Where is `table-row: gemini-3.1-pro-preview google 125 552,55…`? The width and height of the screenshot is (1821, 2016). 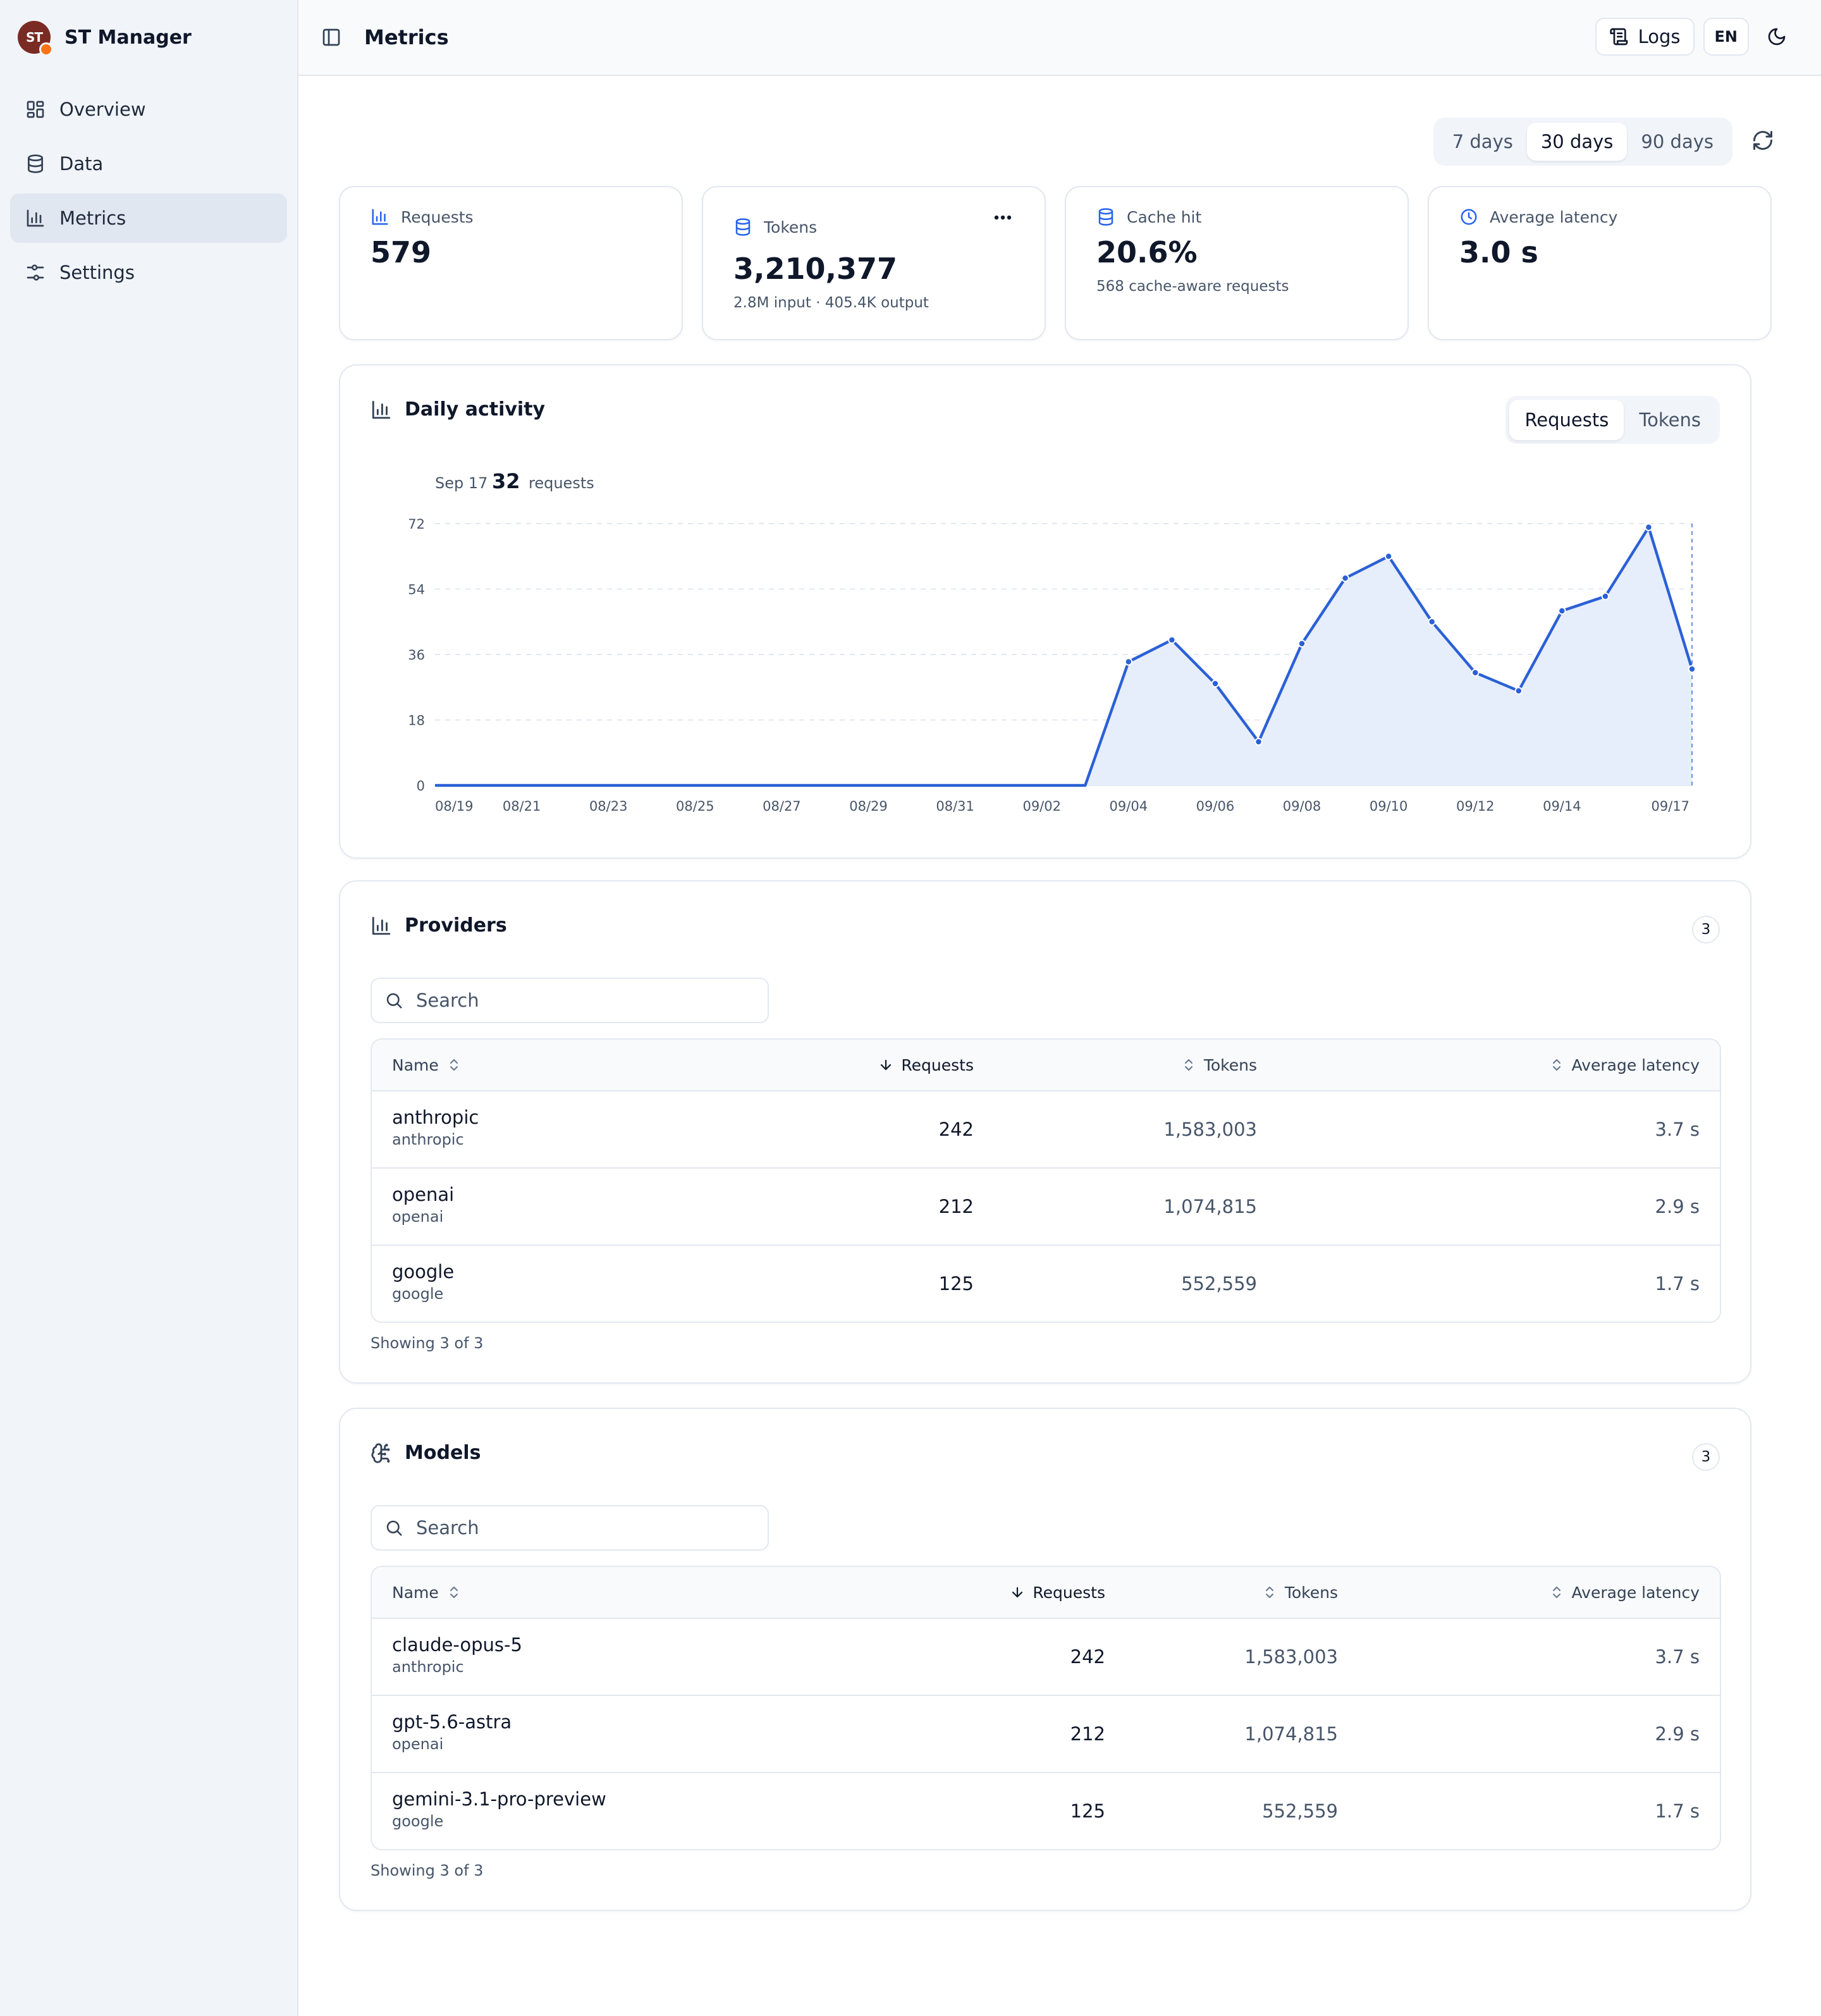 table-row: gemini-3.1-pro-preview google 125 552,55… is located at coordinates (1046, 1811).